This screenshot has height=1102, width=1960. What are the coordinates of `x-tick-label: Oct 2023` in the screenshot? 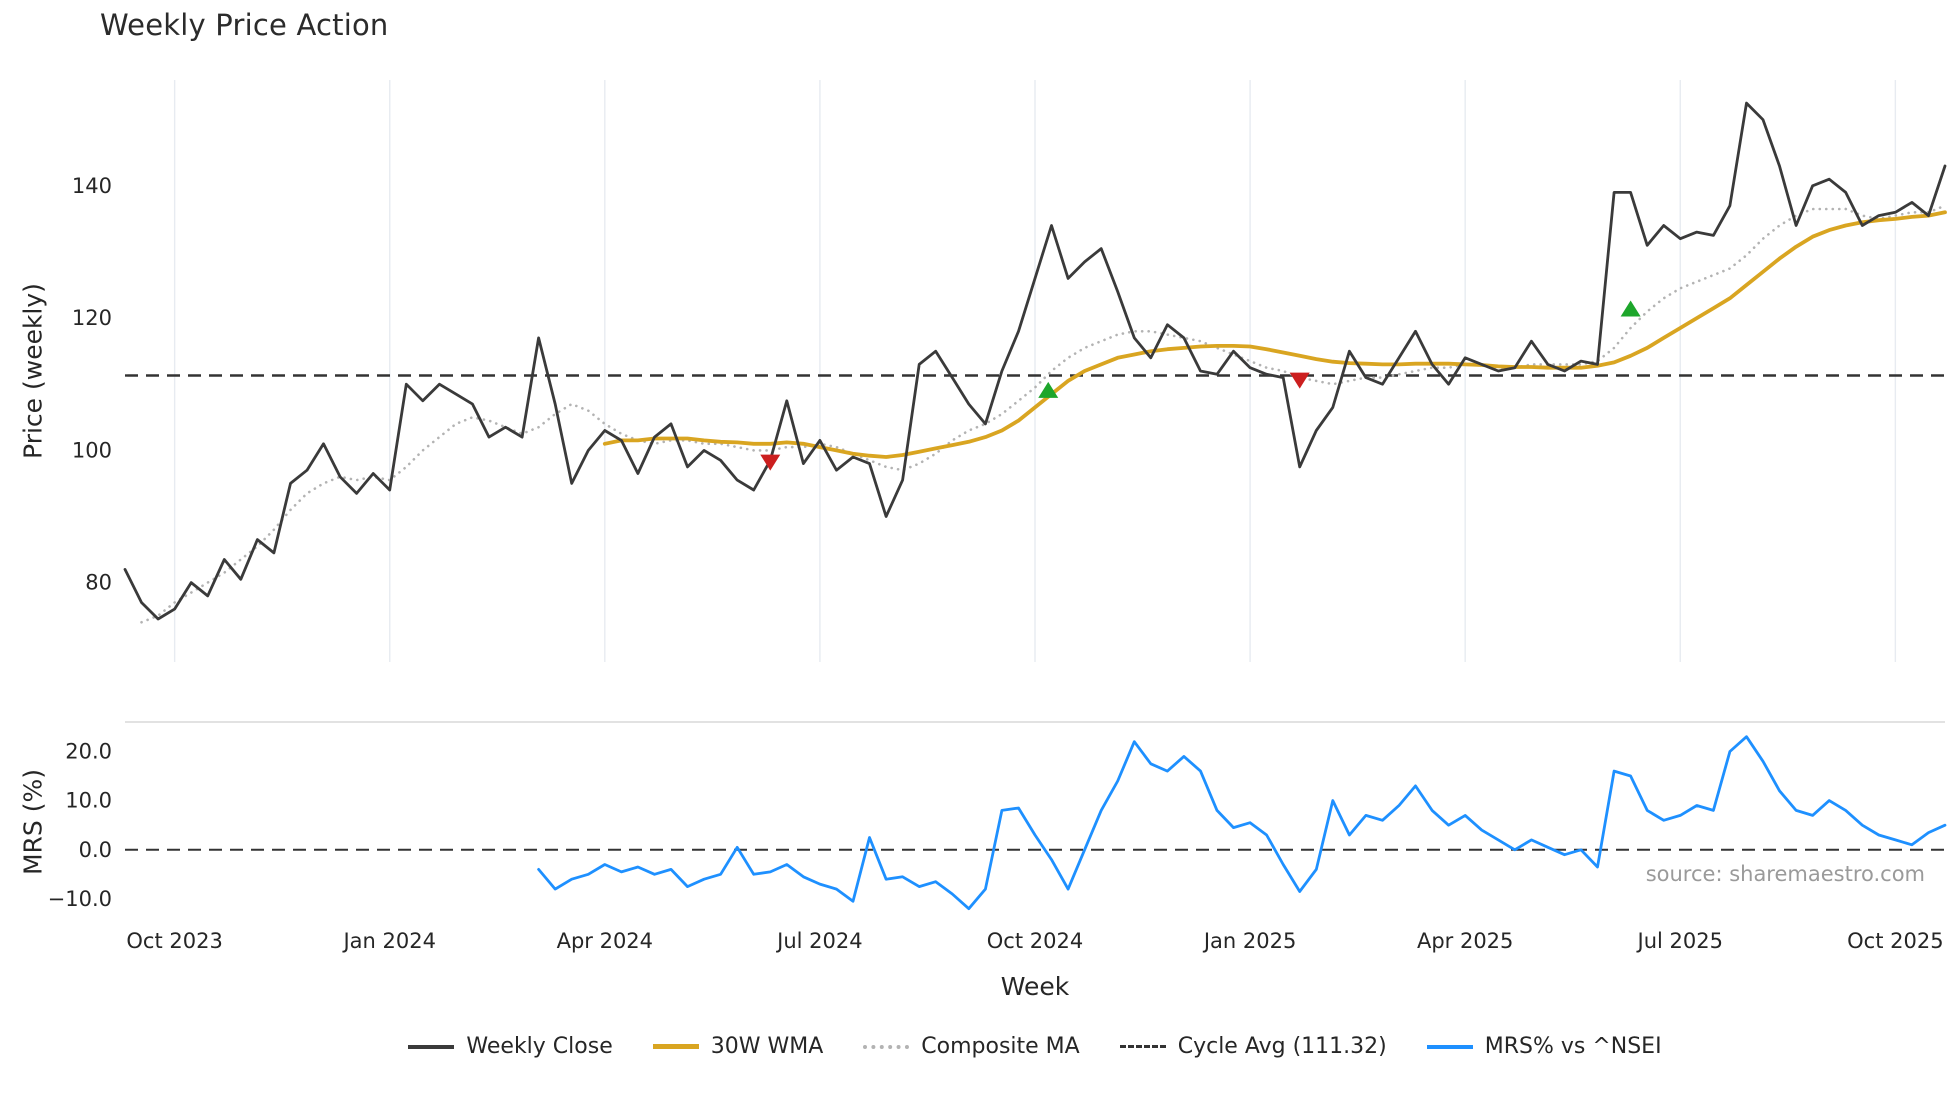 It's located at (174, 941).